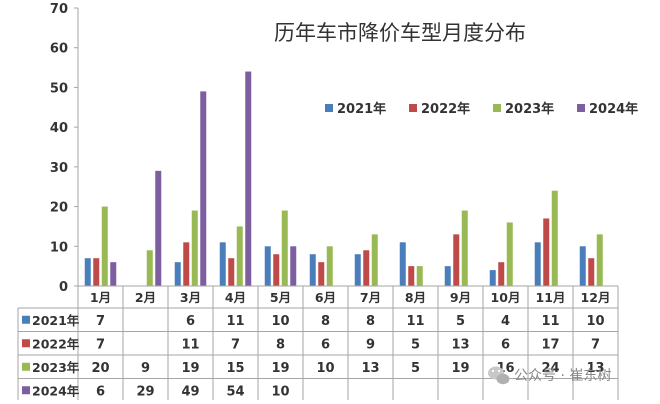 The width and height of the screenshot is (660, 404). Describe the element at coordinates (56, 320) in the screenshot. I see `table-series-name: 2021年` at that location.